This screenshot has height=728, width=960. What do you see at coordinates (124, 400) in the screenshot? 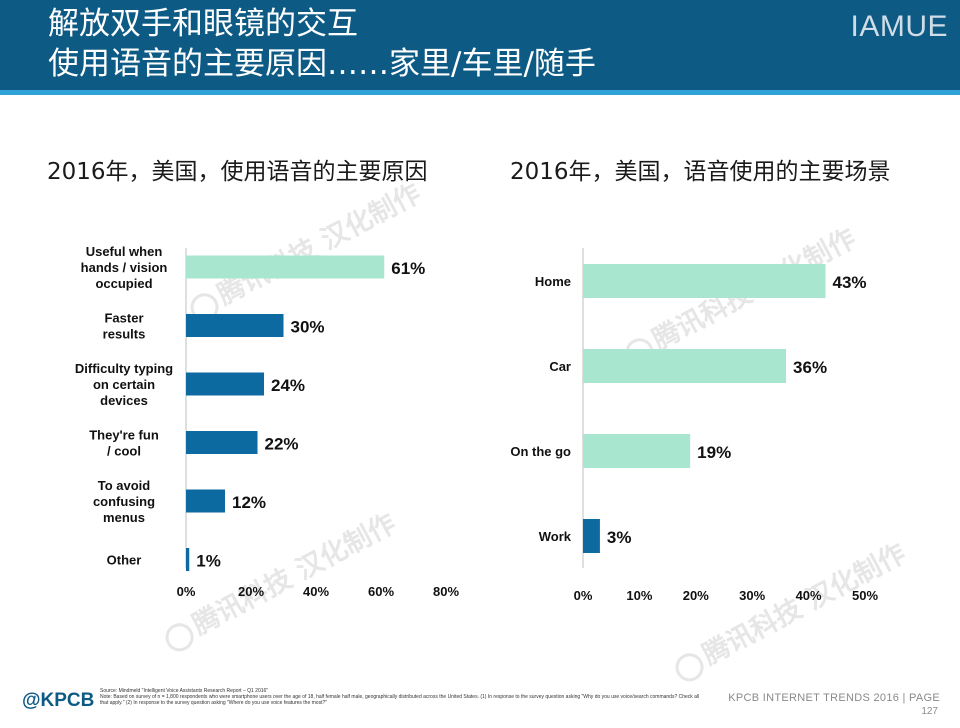
I see `category-label-line: devices` at bounding box center [124, 400].